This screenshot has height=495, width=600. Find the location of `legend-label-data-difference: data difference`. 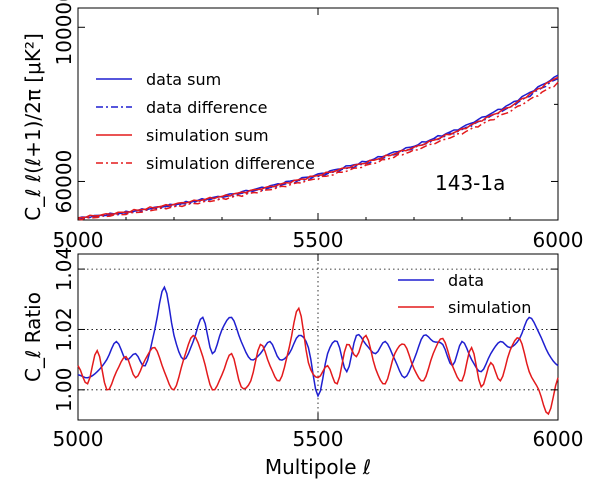

legend-label-data-difference: data difference is located at coordinates (206, 107).